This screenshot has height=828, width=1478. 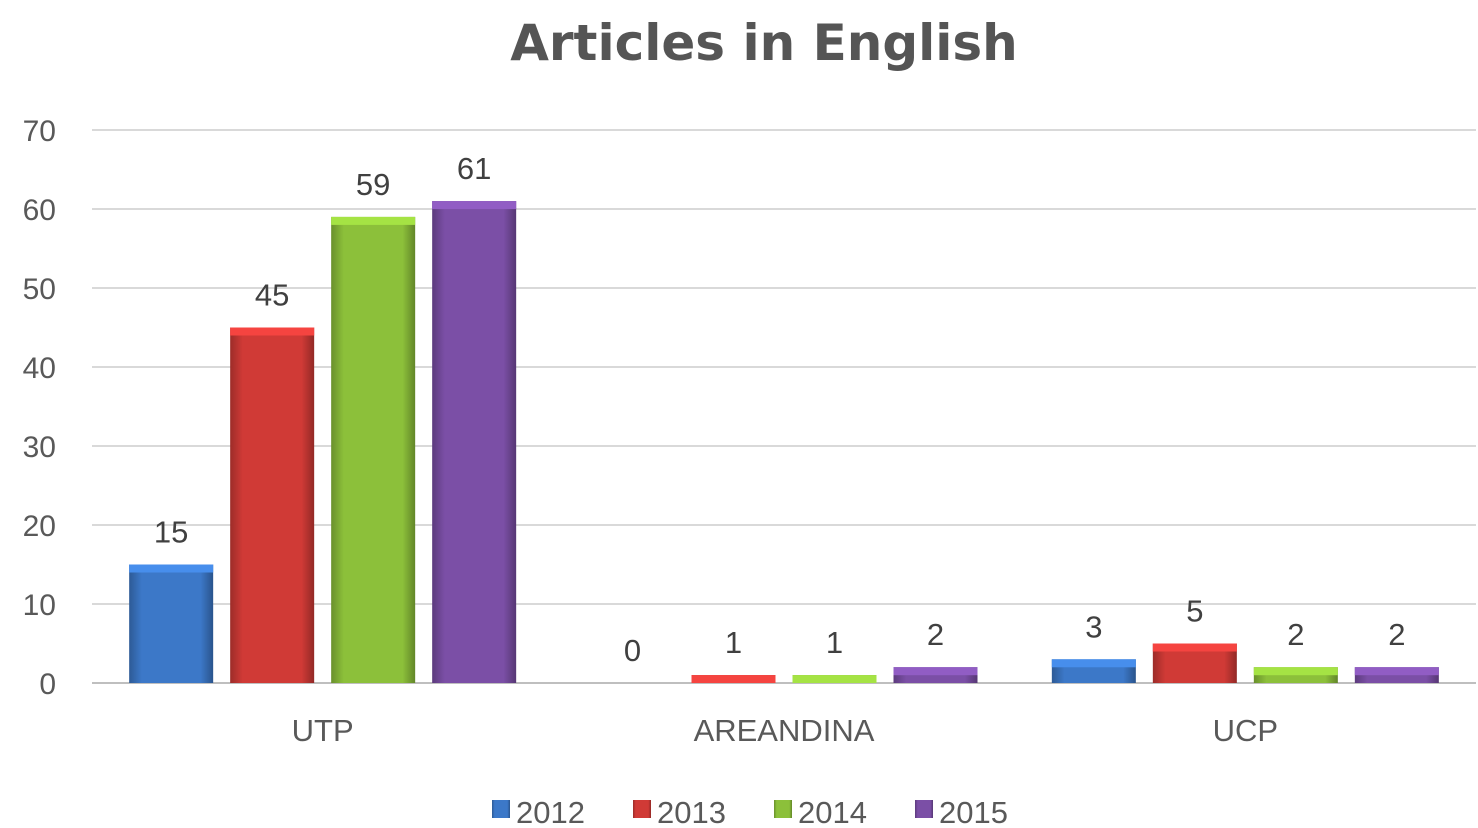 I want to click on legend-item: 2012, so click(x=538, y=811).